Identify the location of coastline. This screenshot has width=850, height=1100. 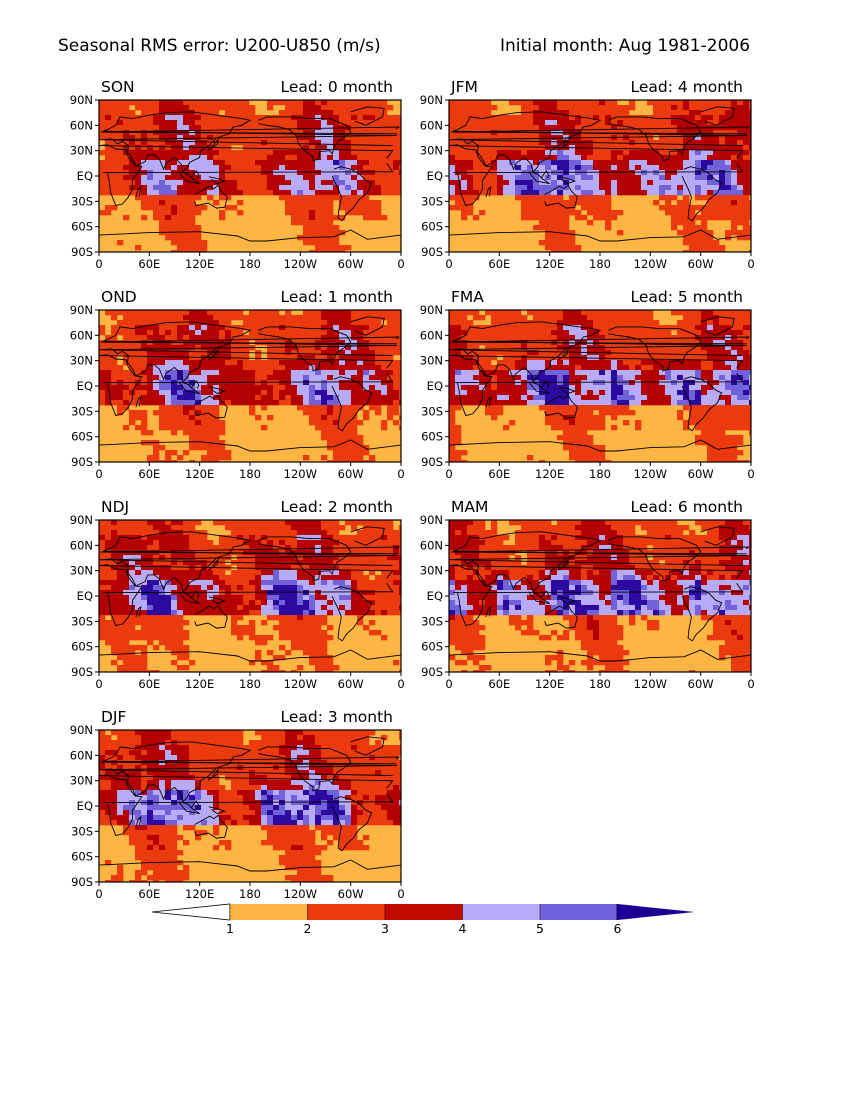
(702, 194).